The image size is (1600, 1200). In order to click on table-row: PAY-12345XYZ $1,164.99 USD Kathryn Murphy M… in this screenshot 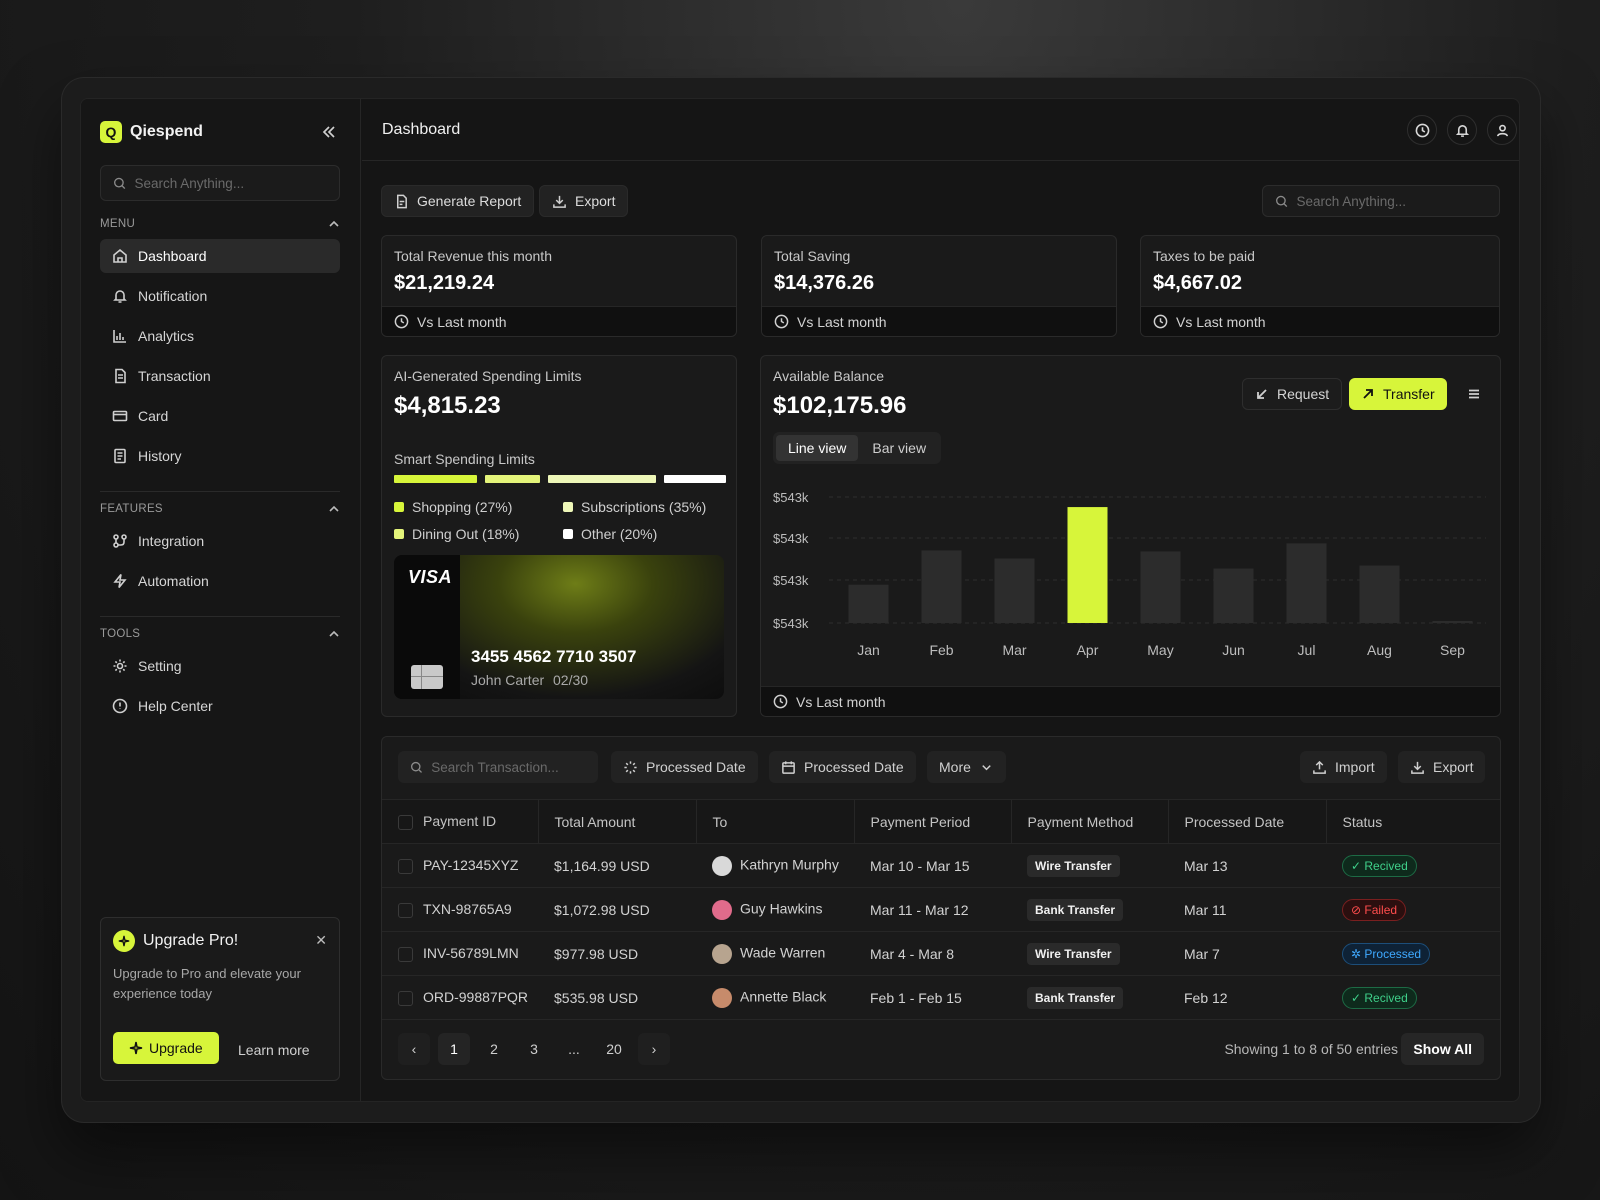, I will do `click(941, 865)`.